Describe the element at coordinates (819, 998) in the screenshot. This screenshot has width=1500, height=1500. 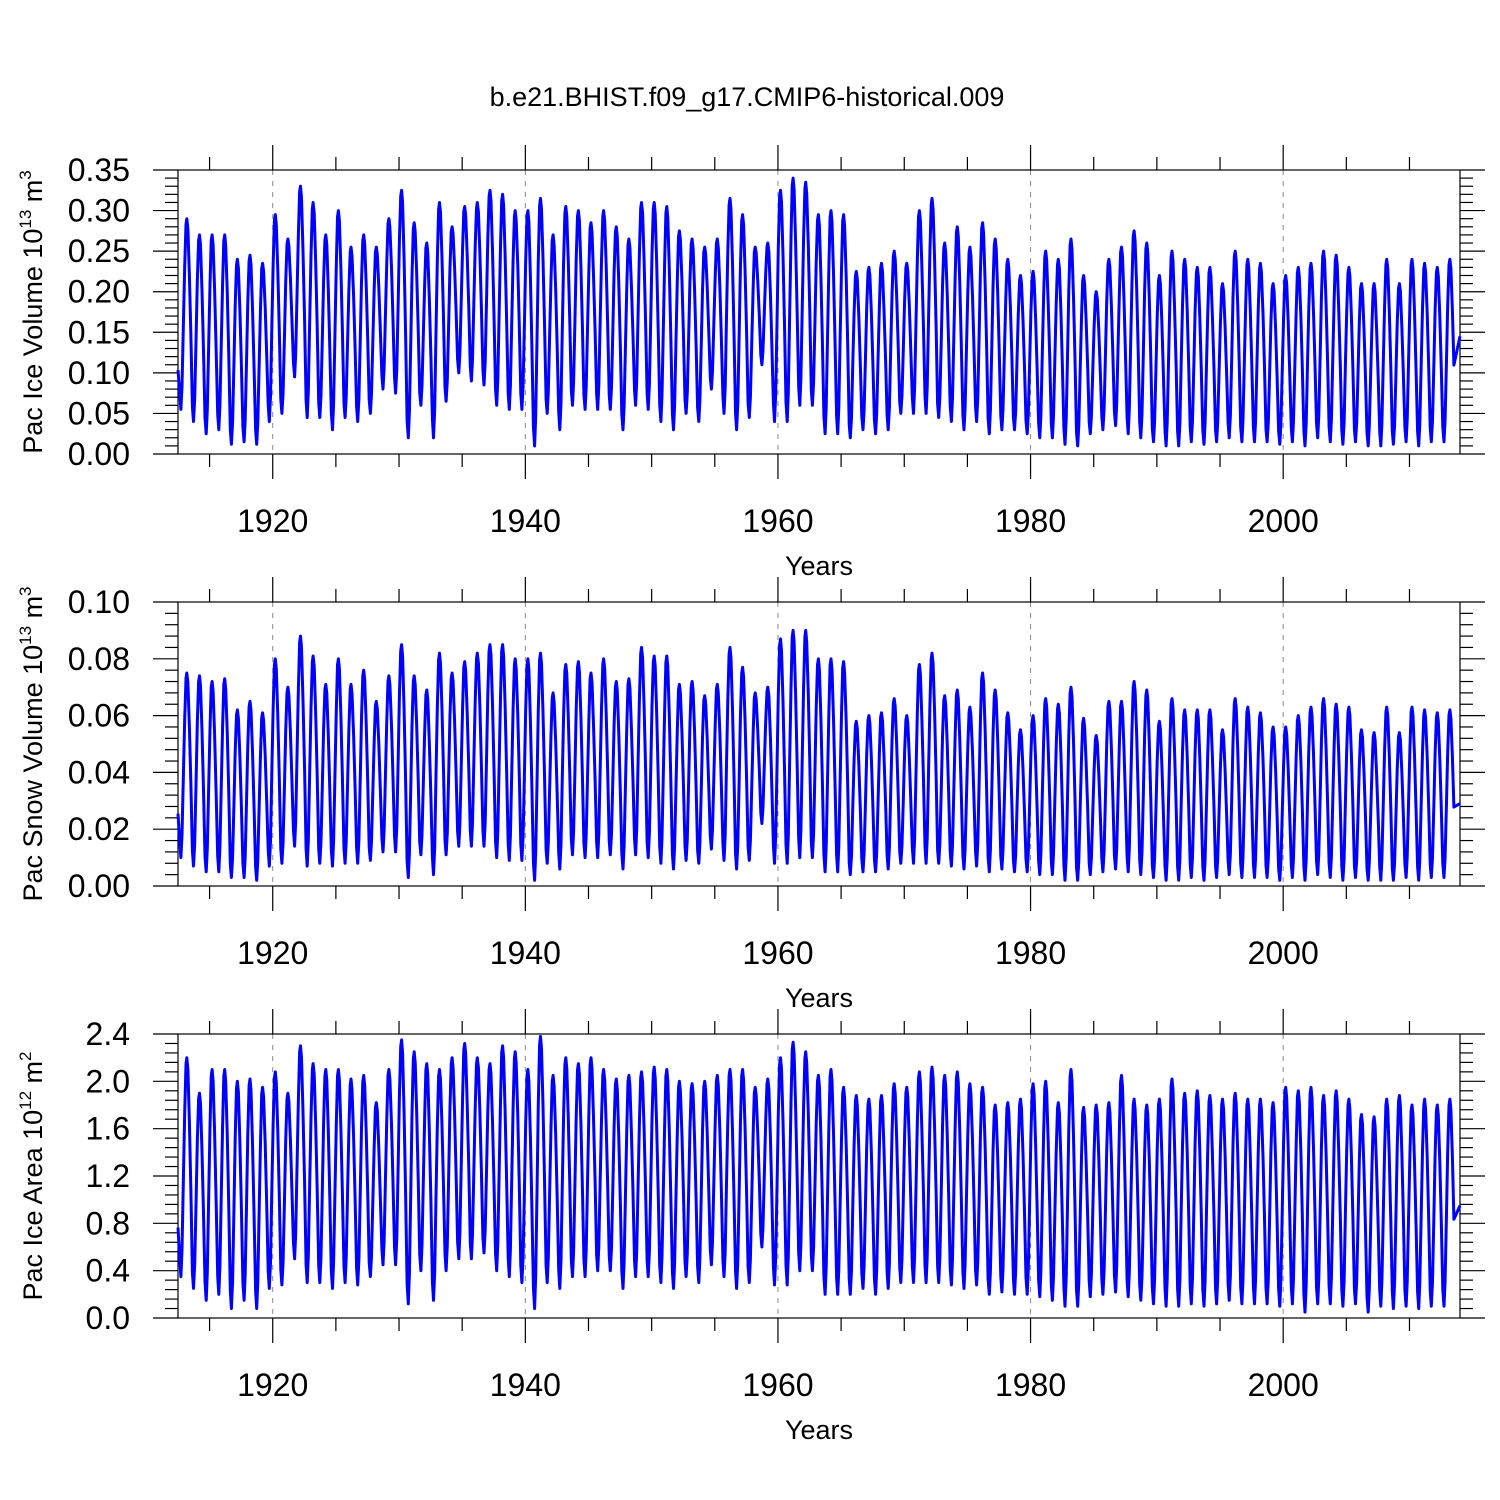
I see `pac-snow-volume-x-axis-label: Years` at that location.